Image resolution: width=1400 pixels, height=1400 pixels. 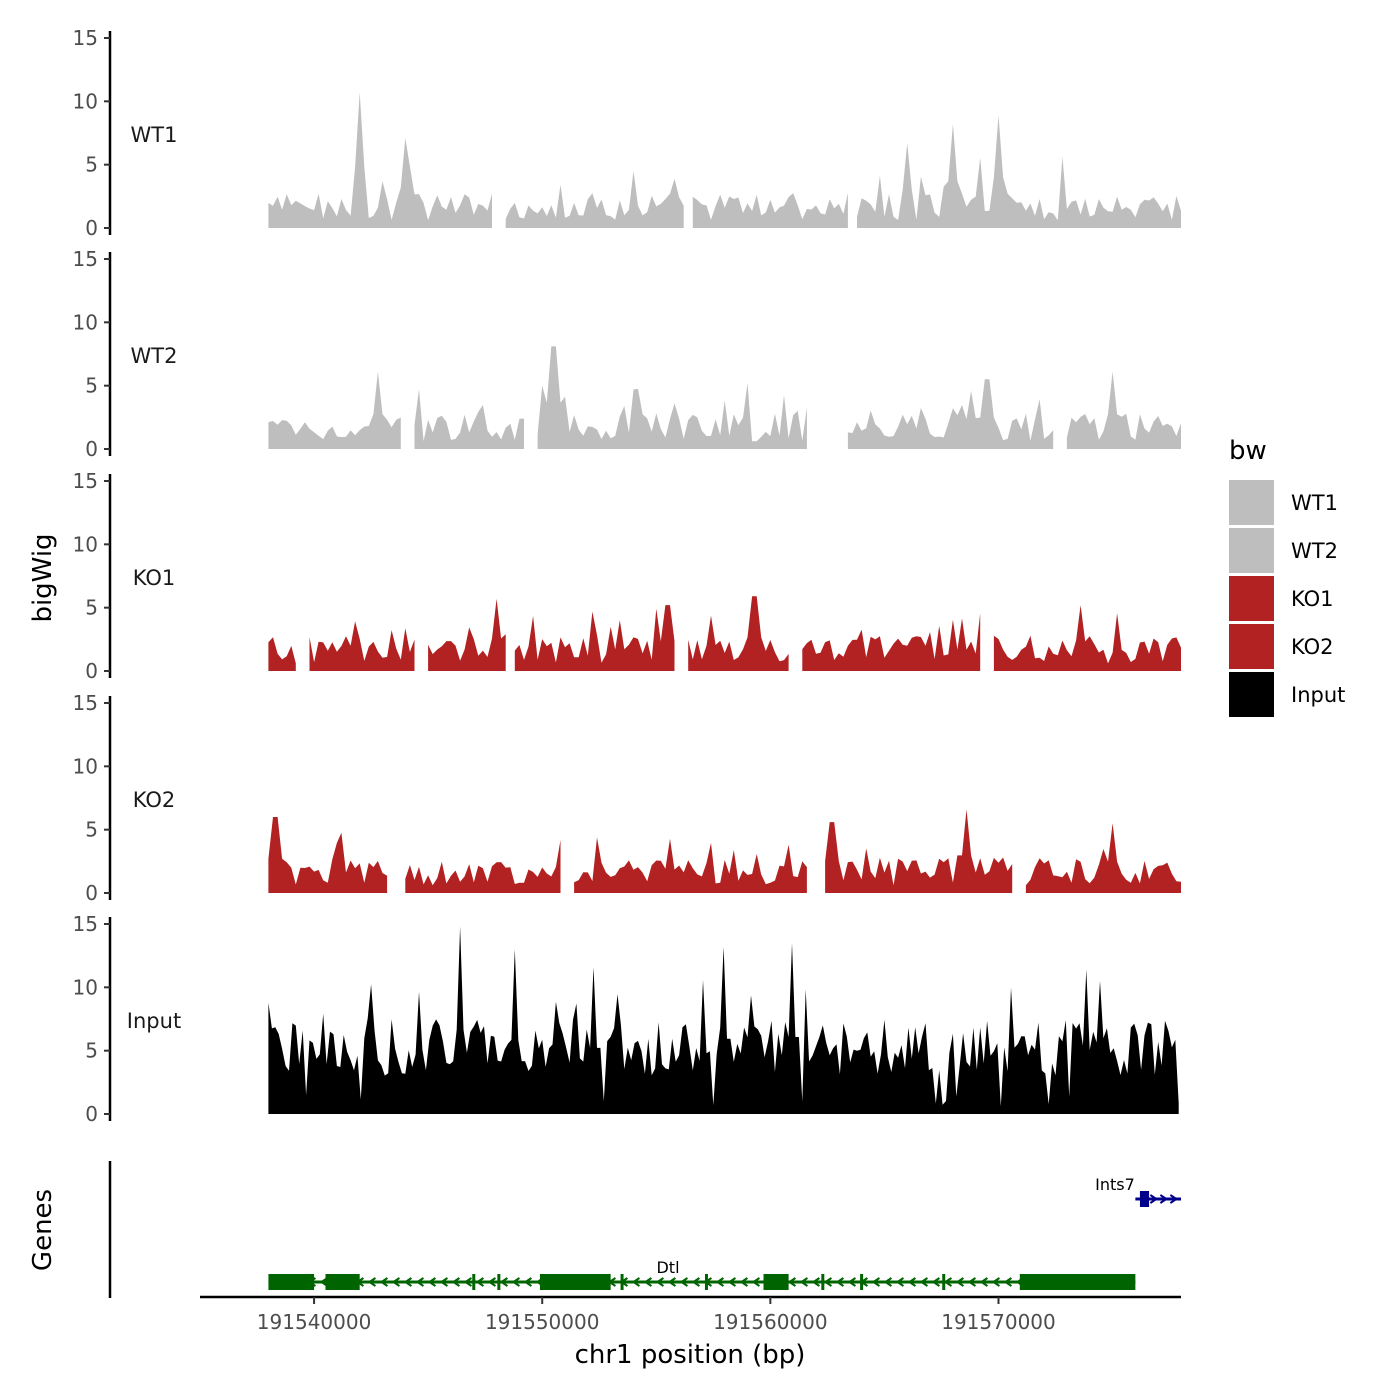 I want to click on x-tick-label: 191570000, so click(x=998, y=1322).